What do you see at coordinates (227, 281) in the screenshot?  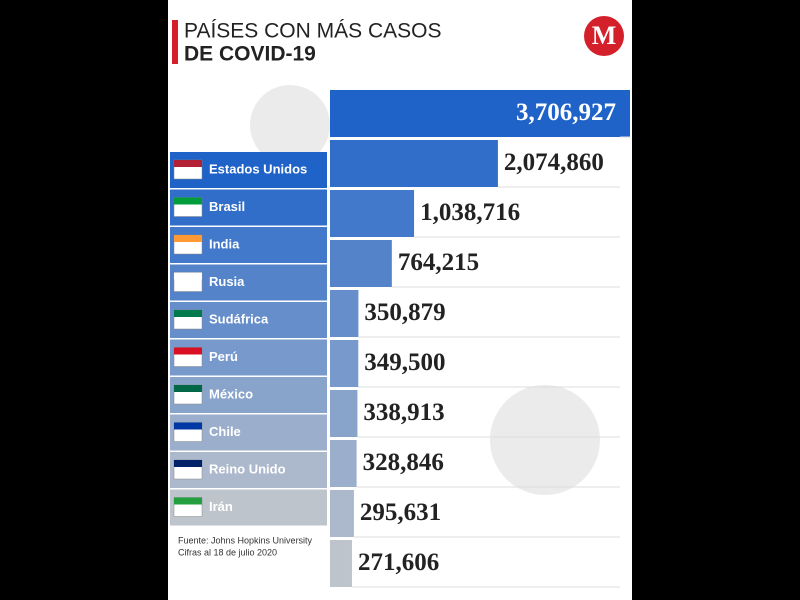 I see `category-label: Rusia` at bounding box center [227, 281].